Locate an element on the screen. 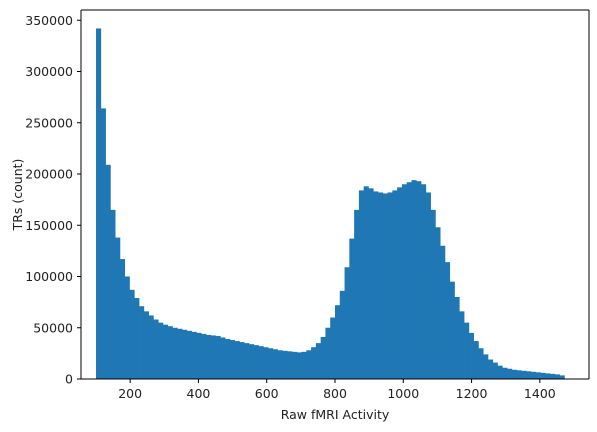 The image size is (597, 432). y-tick-label: 200000 is located at coordinates (49, 174).